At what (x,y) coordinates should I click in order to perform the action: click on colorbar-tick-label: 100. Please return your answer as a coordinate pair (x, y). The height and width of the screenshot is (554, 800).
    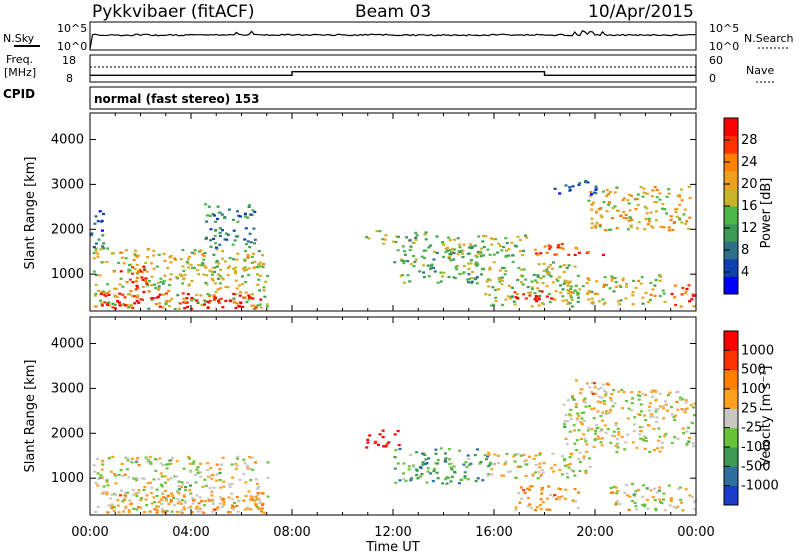
    Looking at the image, I should click on (753, 389).